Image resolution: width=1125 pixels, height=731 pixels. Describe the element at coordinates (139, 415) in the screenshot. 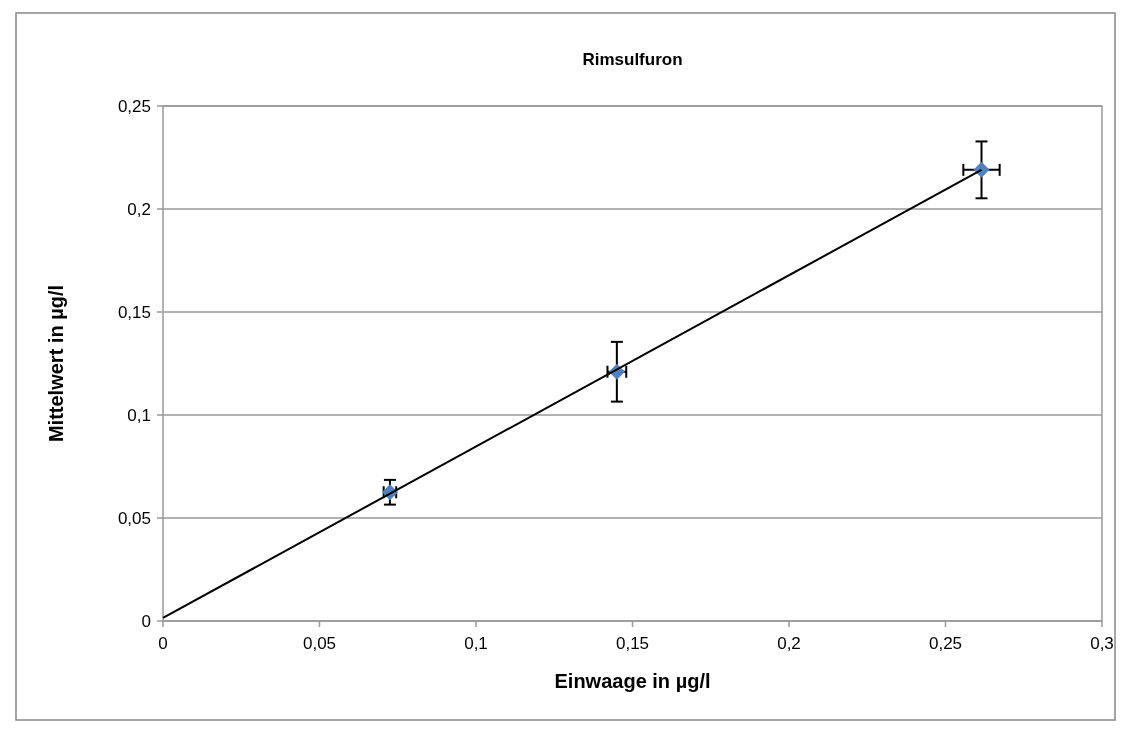

I see `y-tick-label: 0,1` at that location.